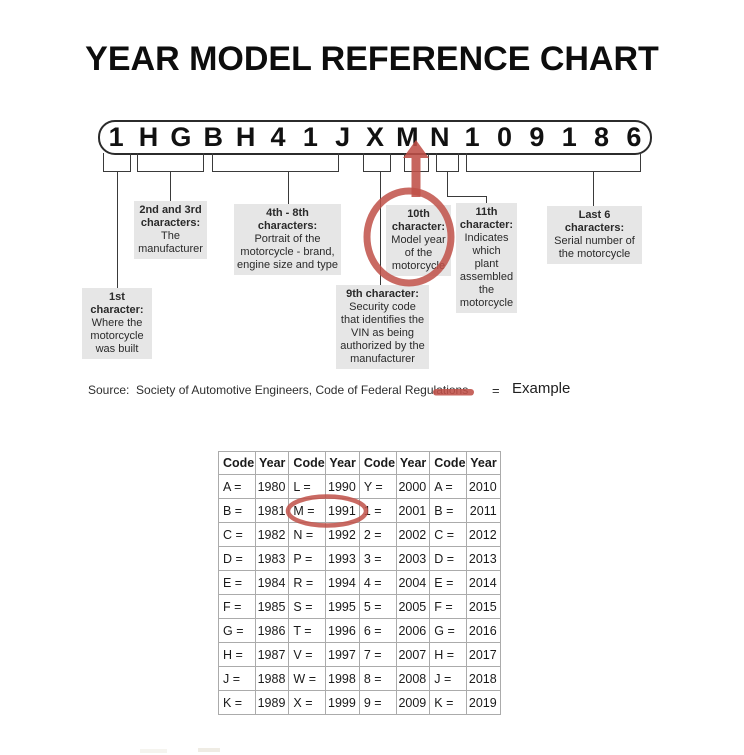  Describe the element at coordinates (181, 137) in the screenshot. I see `vin-character: G` at that location.